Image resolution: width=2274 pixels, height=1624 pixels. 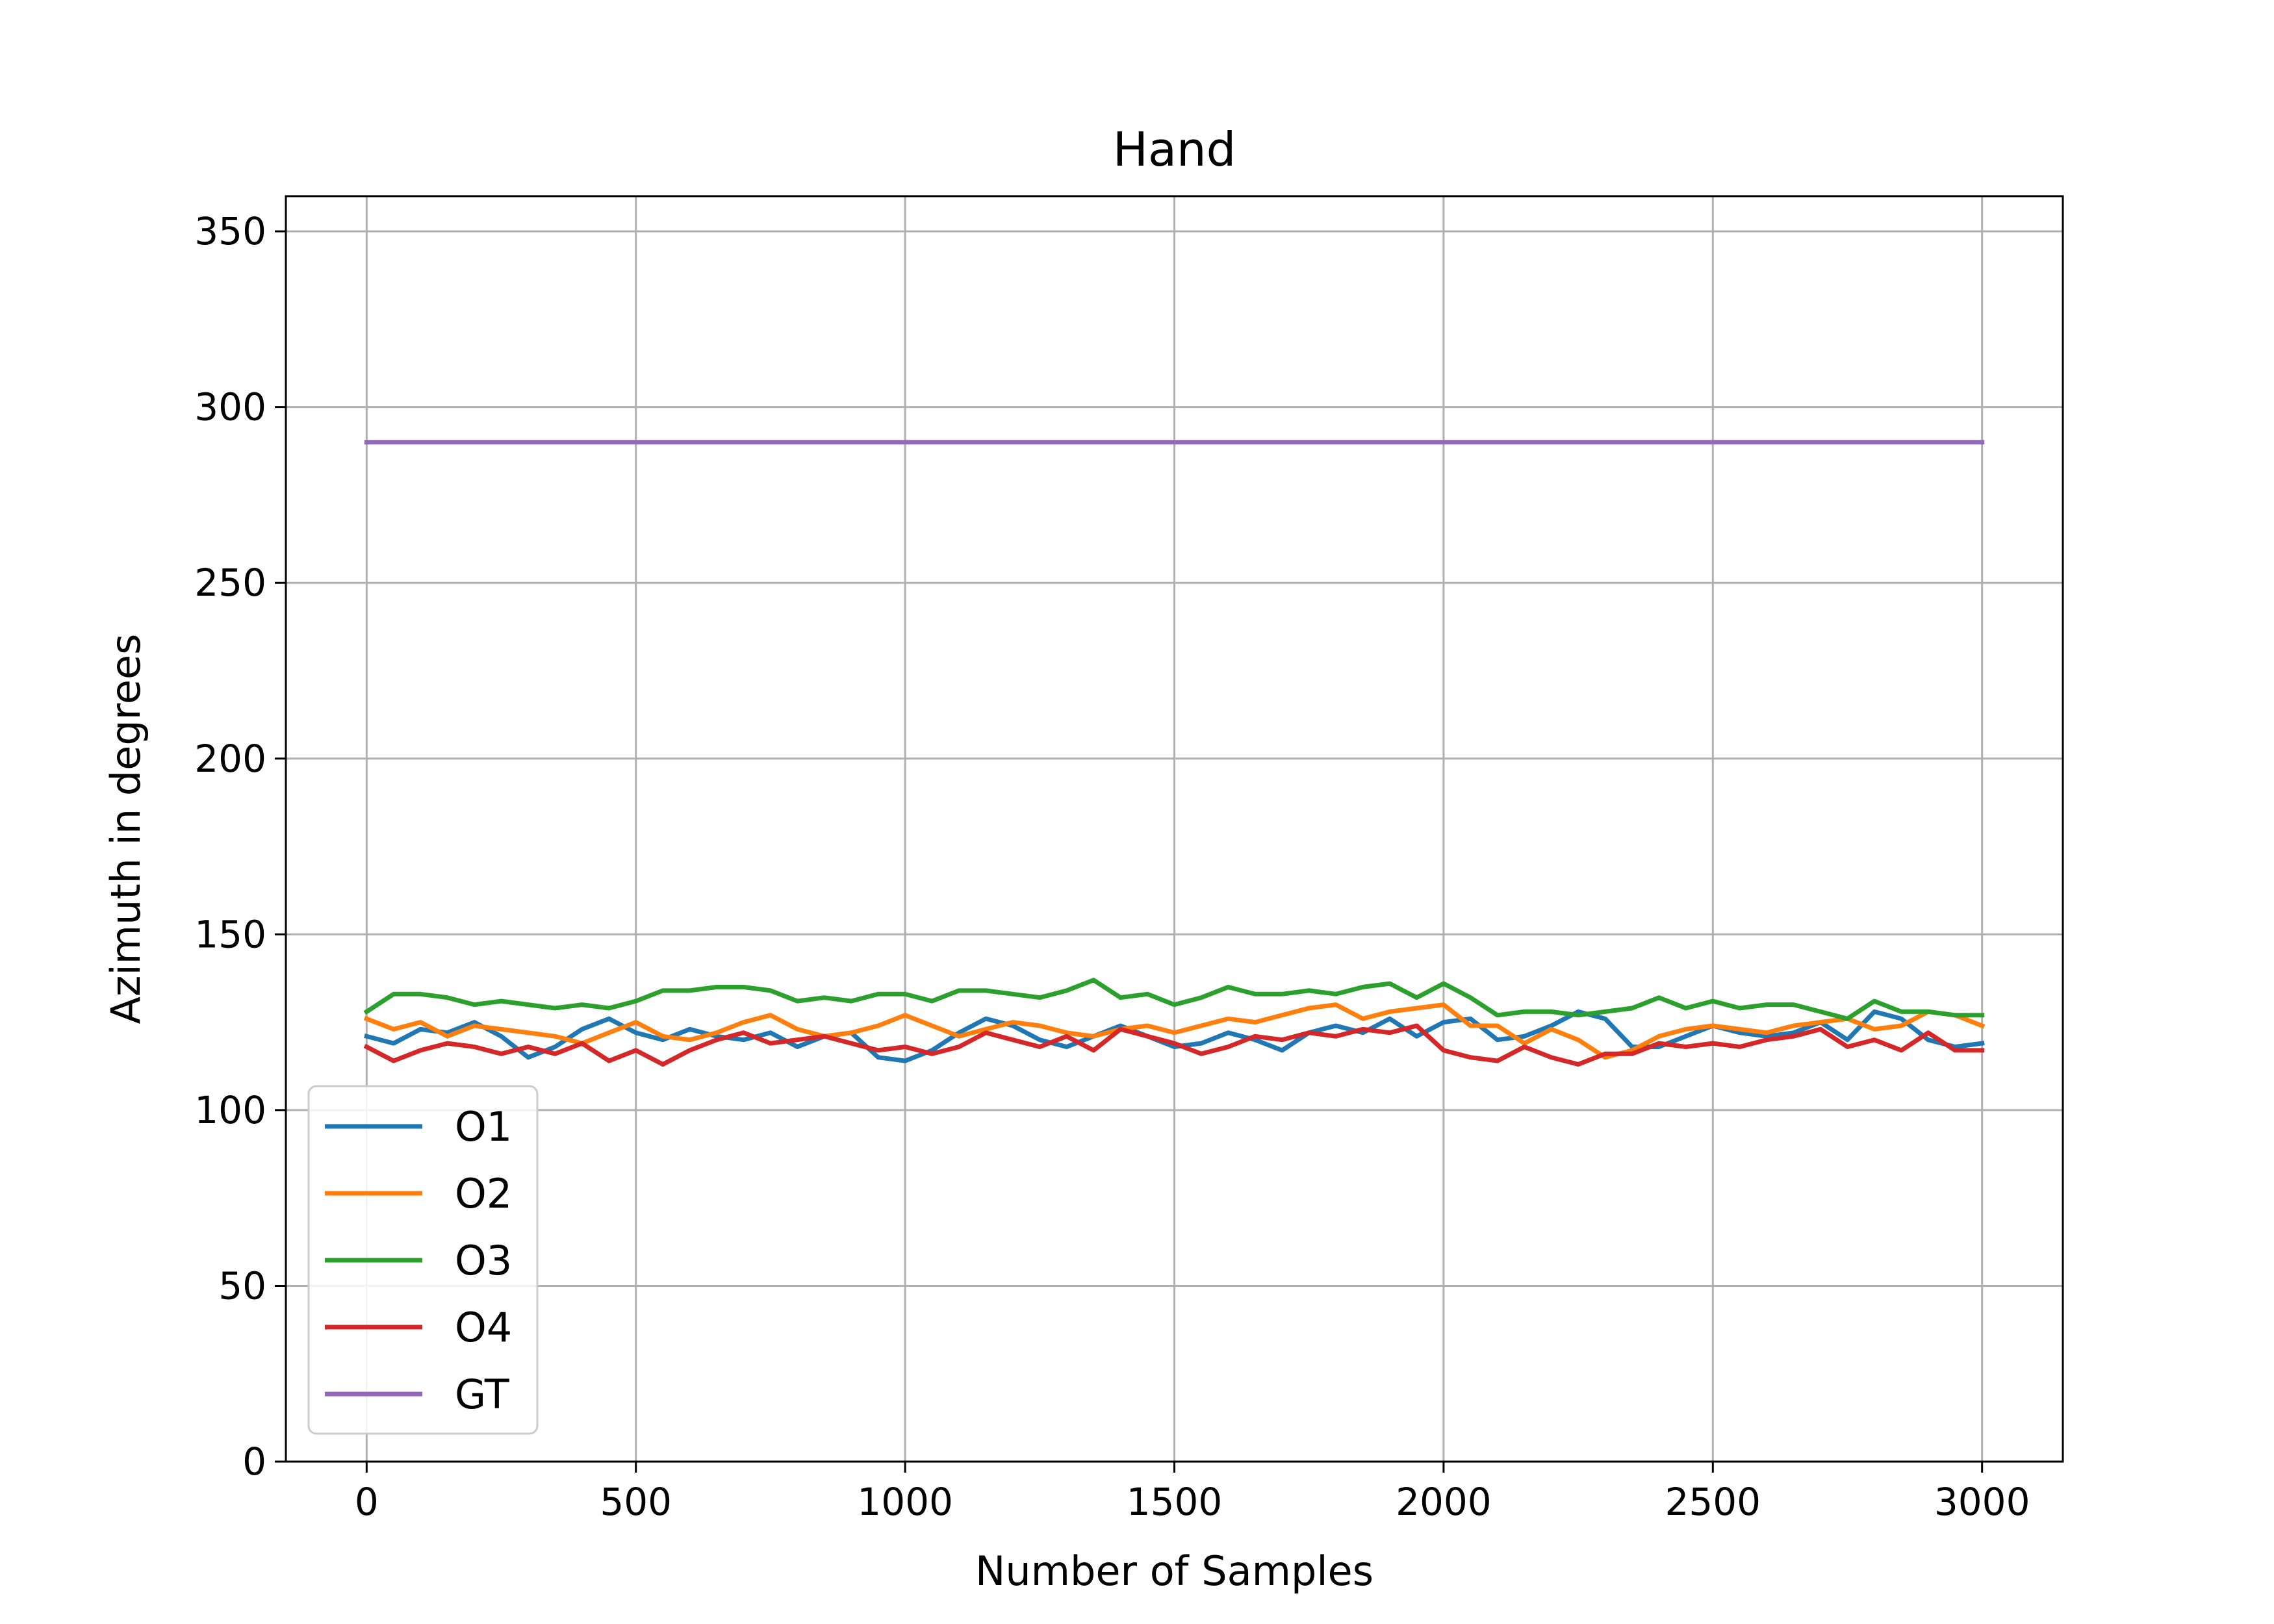 I want to click on x-tick-label: 2000, so click(x=1444, y=1502).